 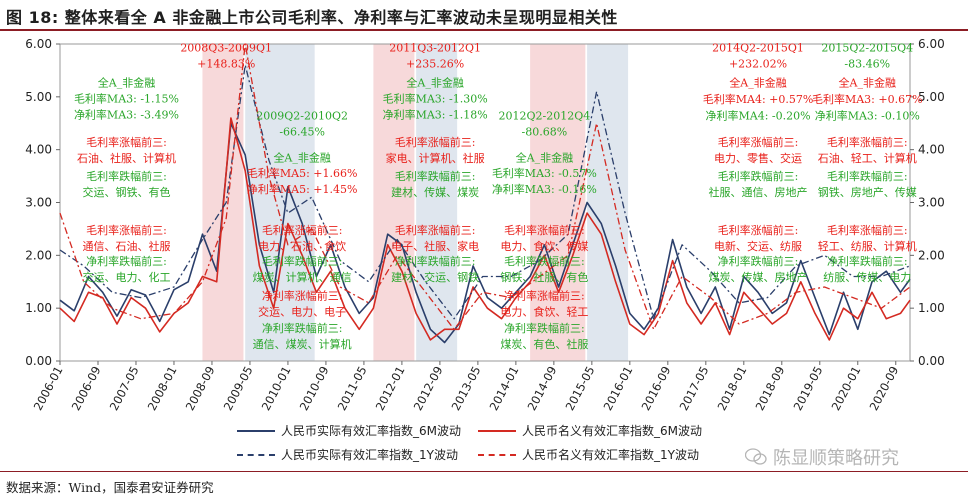 What do you see at coordinates (867, 99) in the screenshot?
I see `annotation-text: 毛利率MA3: +0.67%` at bounding box center [867, 99].